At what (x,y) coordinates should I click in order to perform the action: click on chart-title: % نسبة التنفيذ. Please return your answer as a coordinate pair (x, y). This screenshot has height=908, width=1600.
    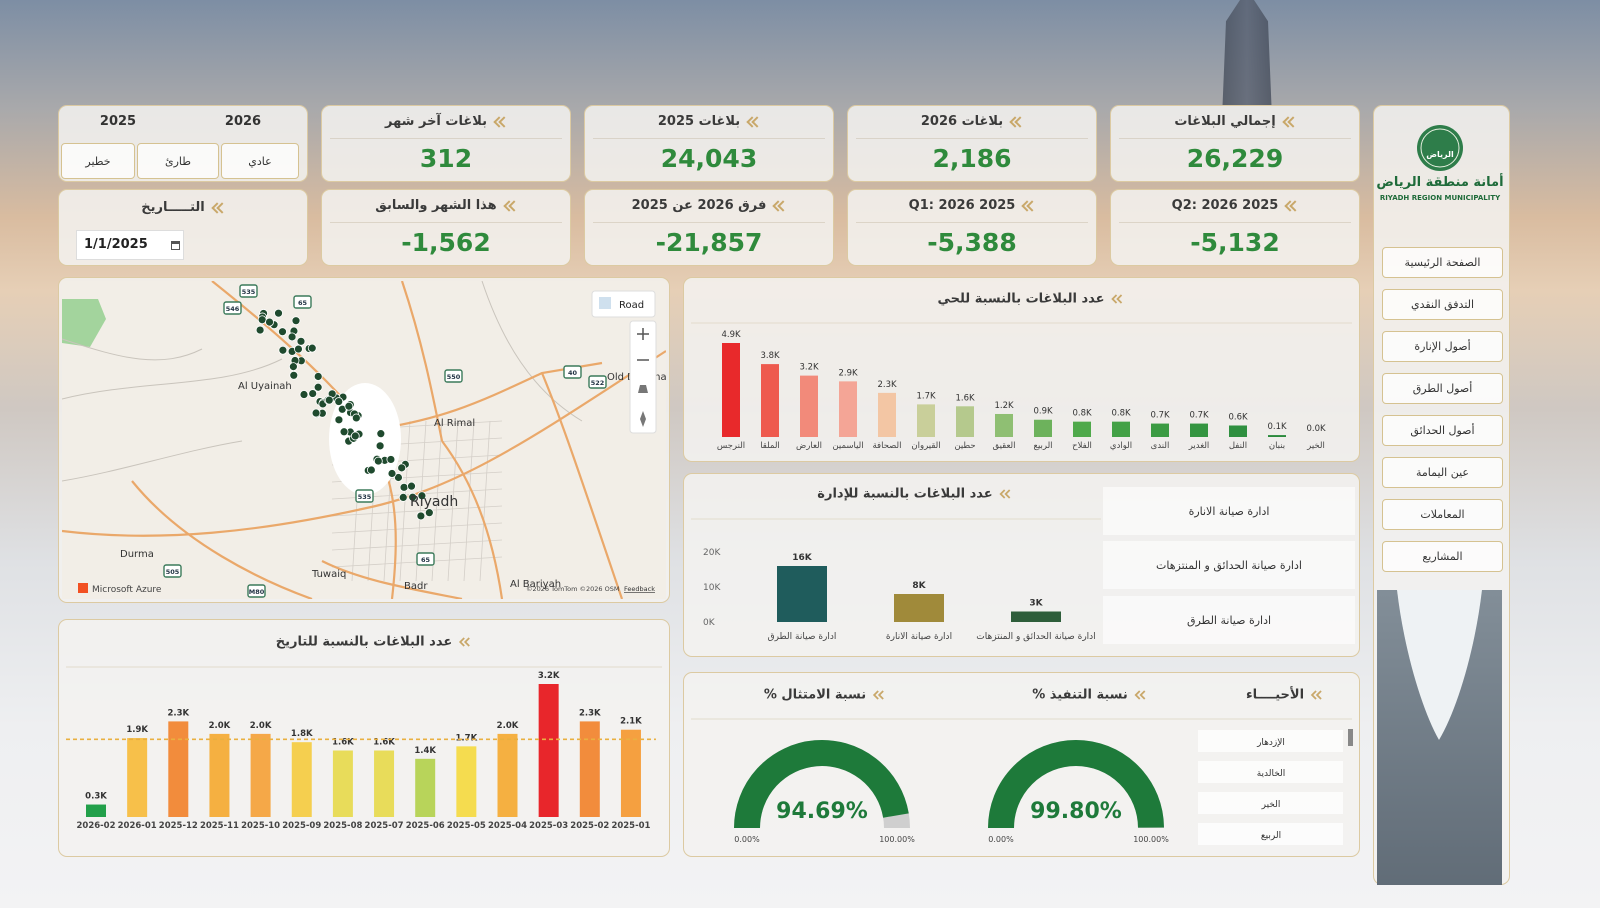
    Looking at the image, I should click on (1080, 695).